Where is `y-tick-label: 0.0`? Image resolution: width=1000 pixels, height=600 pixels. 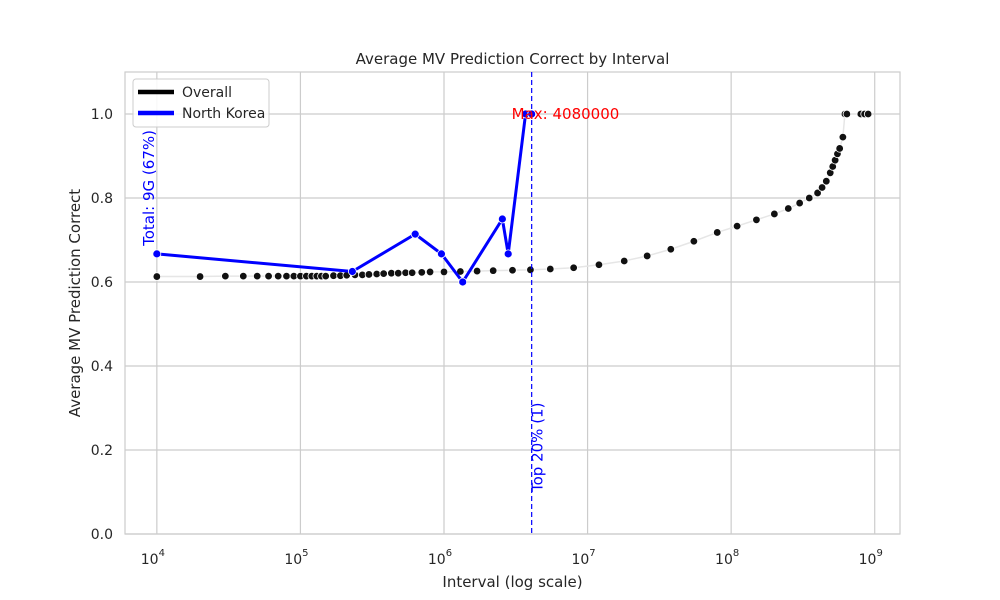 y-tick-label: 0.0 is located at coordinates (102, 535).